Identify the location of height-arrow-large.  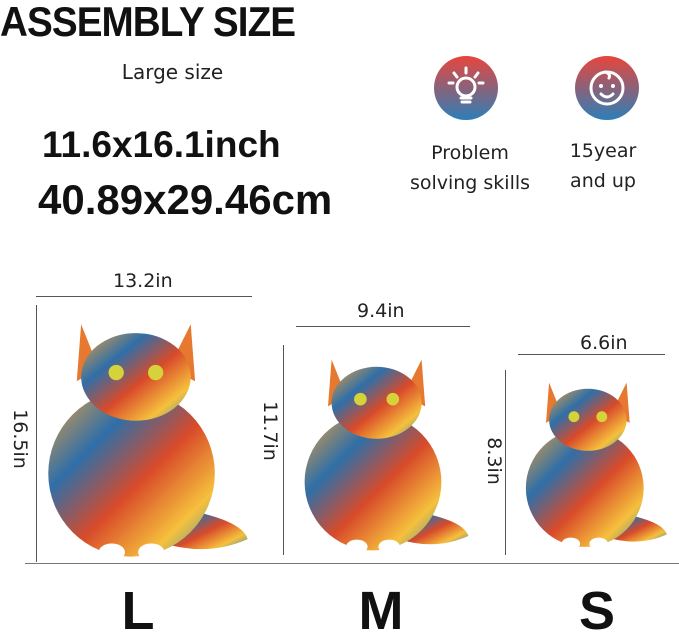
(36, 433).